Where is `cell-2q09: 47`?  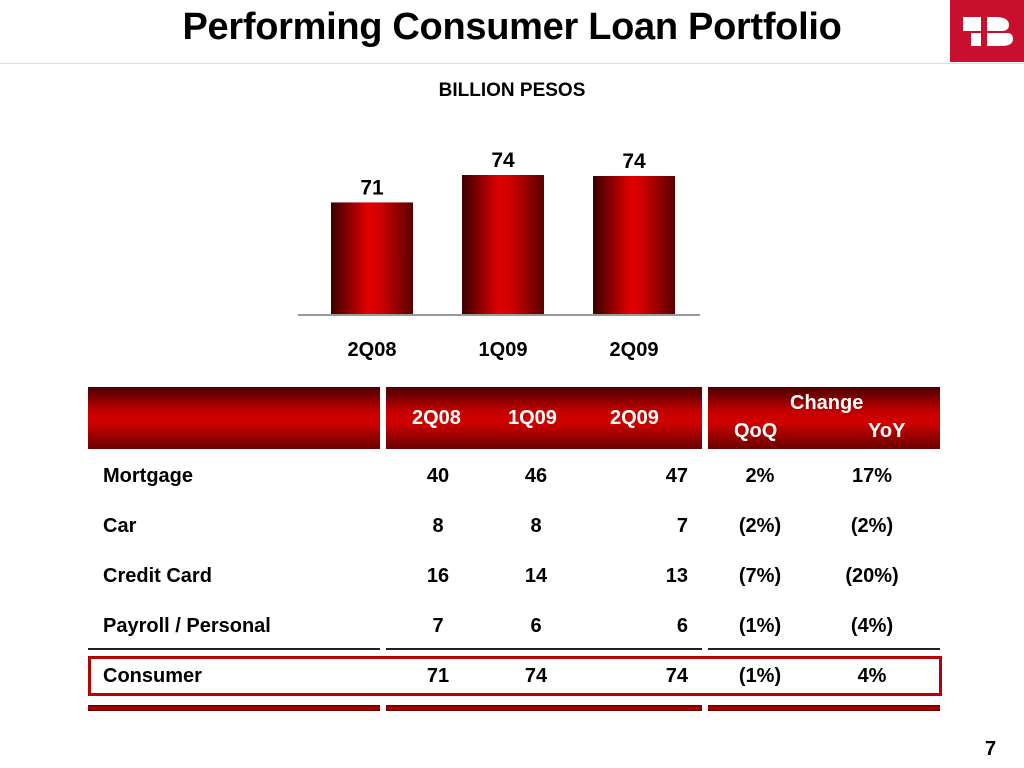
cell-2q09: 47 is located at coordinates (676, 476).